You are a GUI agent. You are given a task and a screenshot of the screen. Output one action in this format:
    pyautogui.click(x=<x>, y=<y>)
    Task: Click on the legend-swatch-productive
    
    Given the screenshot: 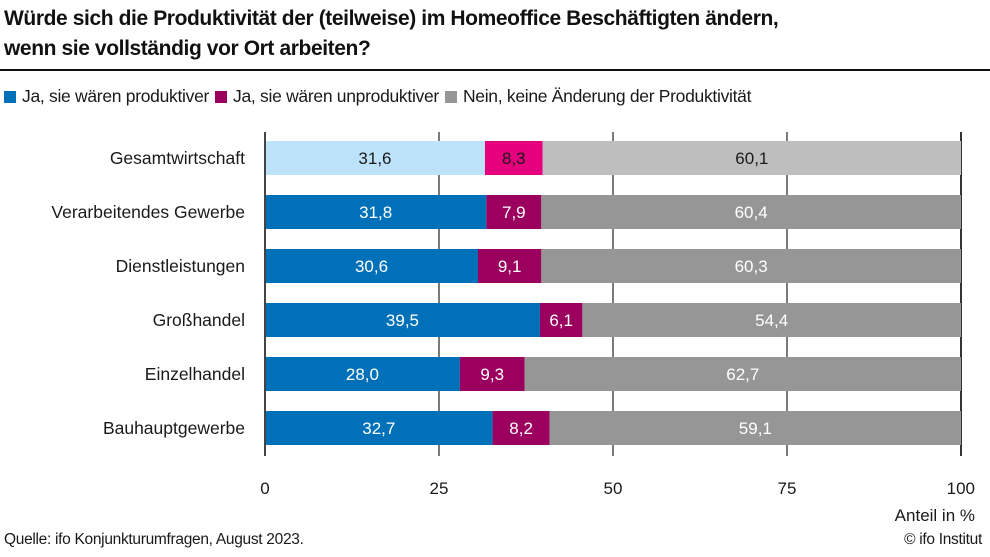 What is the action you would take?
    pyautogui.click(x=10, y=96)
    